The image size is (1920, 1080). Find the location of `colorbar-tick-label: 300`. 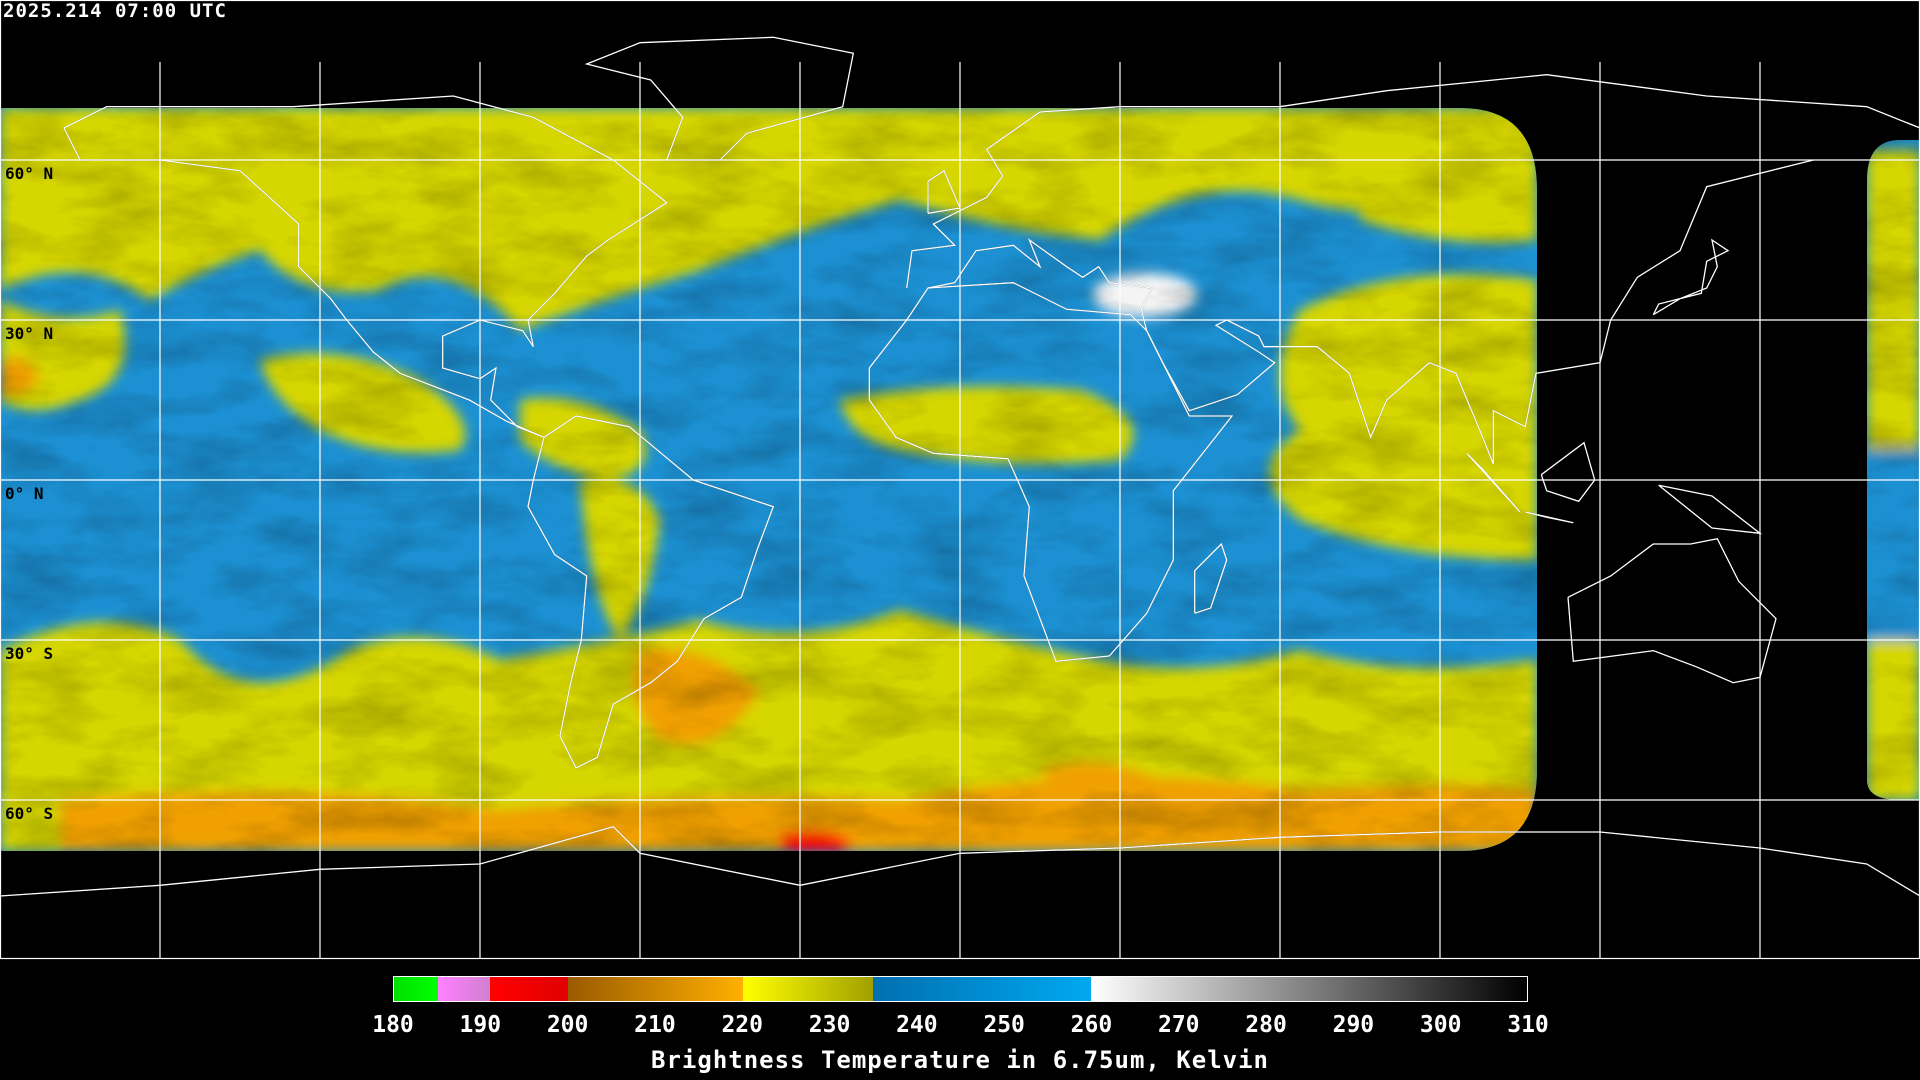

colorbar-tick-label: 300 is located at coordinates (1440, 1025).